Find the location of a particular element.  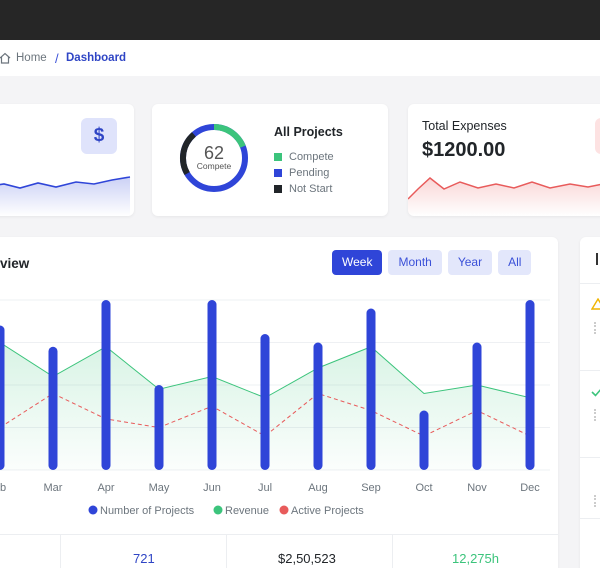

revenue-sparkline is located at coordinates (65, 196).